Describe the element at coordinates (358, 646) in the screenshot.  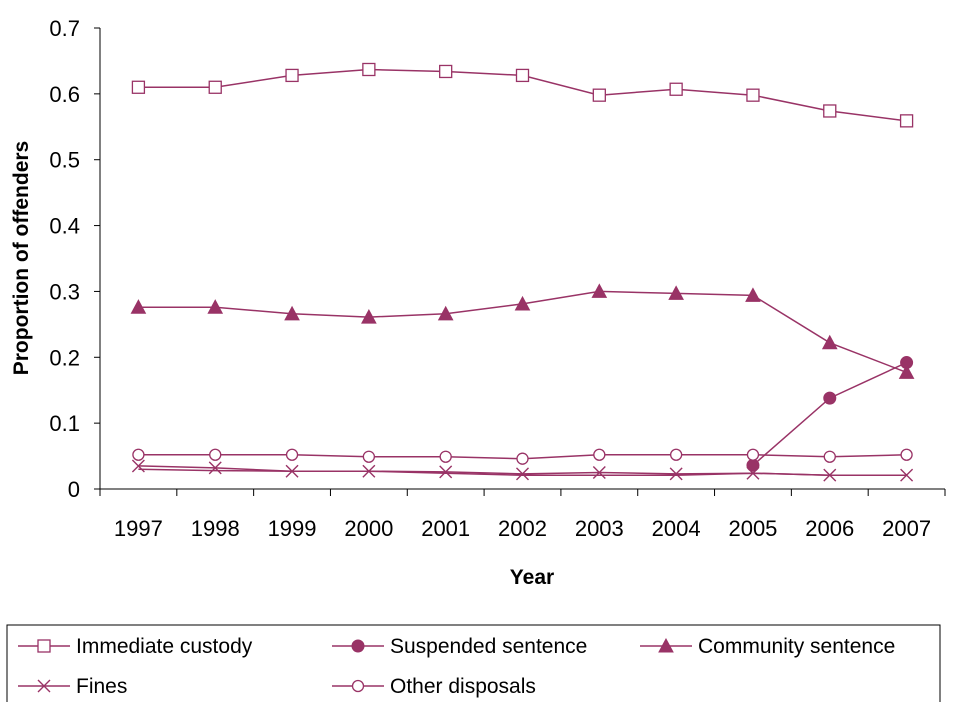
I see `legend-marker-suspended-sentence` at that location.